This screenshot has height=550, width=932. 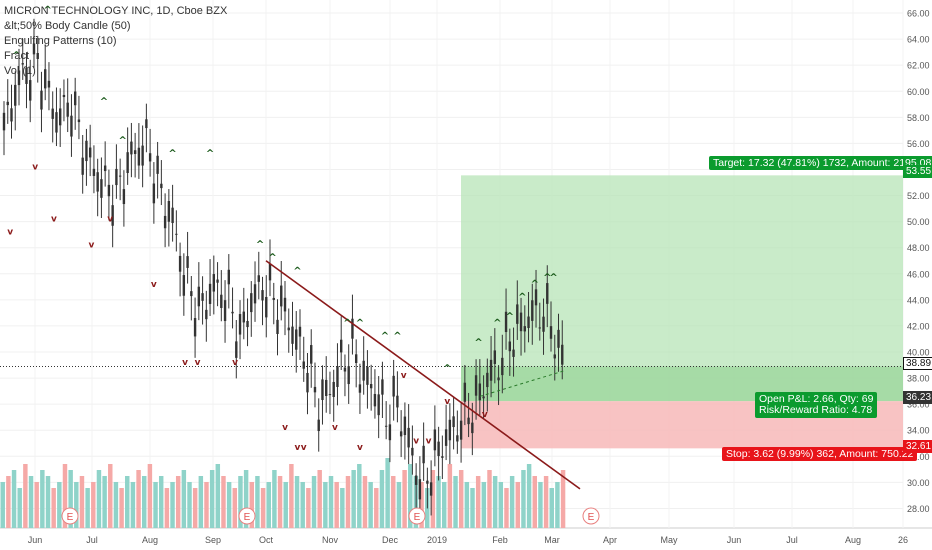 I want to click on y-tick-label: 64.00, so click(x=918, y=40).